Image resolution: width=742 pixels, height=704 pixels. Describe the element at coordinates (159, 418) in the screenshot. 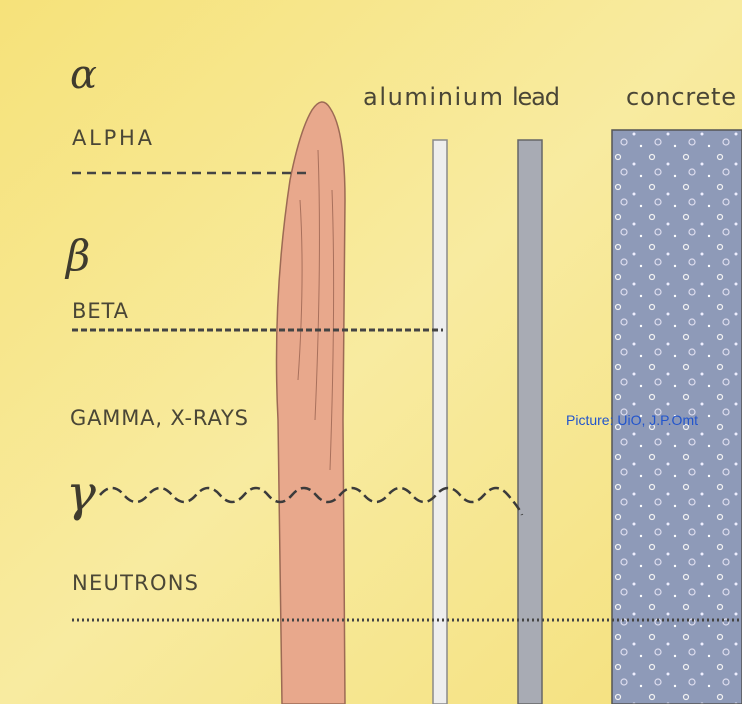

I see `gamma-label: GAMMA, X-RAYS` at that location.